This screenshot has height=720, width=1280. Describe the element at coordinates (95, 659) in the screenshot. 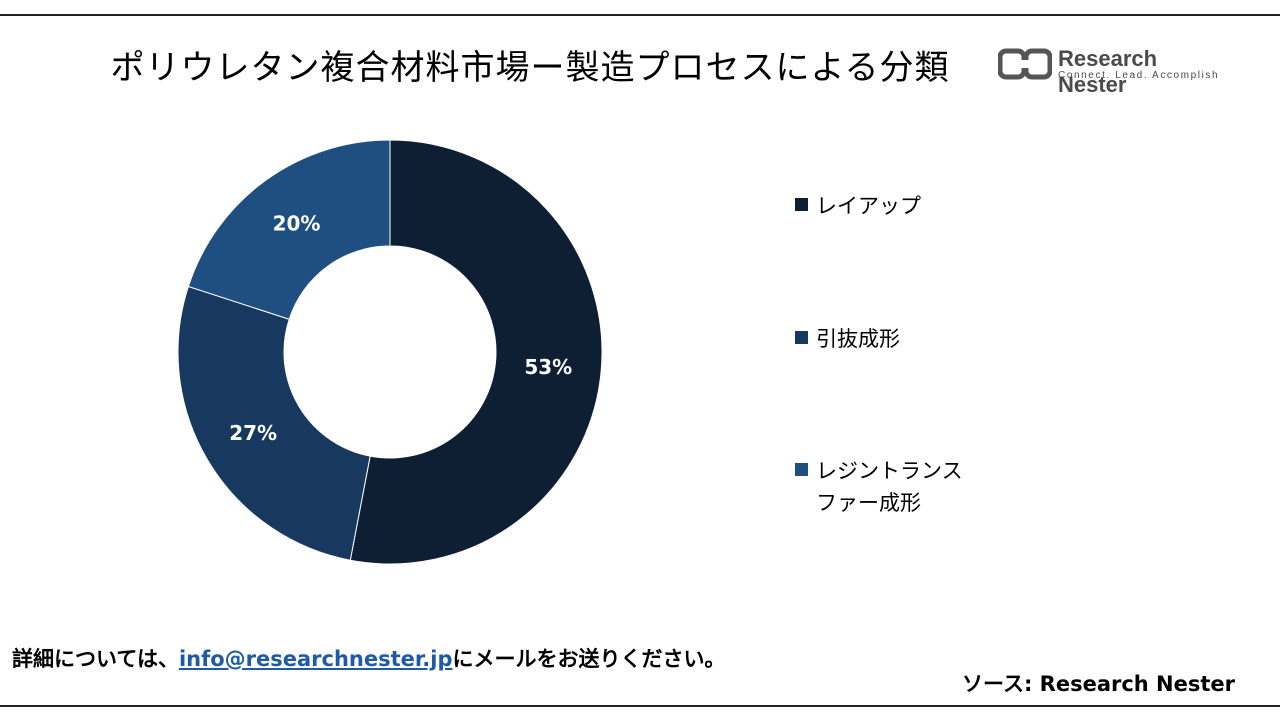

I see `contact-prefix: 詳細については、` at that location.